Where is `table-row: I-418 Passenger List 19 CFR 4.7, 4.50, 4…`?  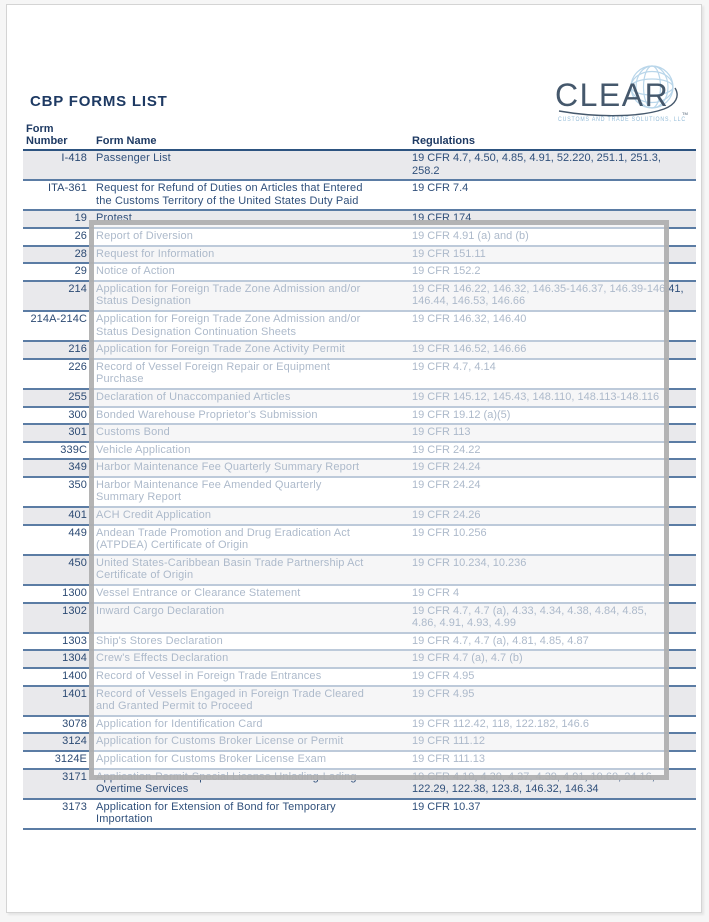 table-row: I-418 Passenger List 19 CFR 4.7, 4.50, 4… is located at coordinates (359, 166).